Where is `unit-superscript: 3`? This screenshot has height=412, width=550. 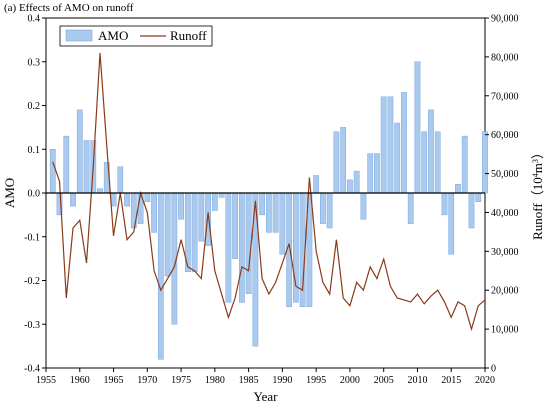
unit-superscript: 3 is located at coordinates (535, 161).